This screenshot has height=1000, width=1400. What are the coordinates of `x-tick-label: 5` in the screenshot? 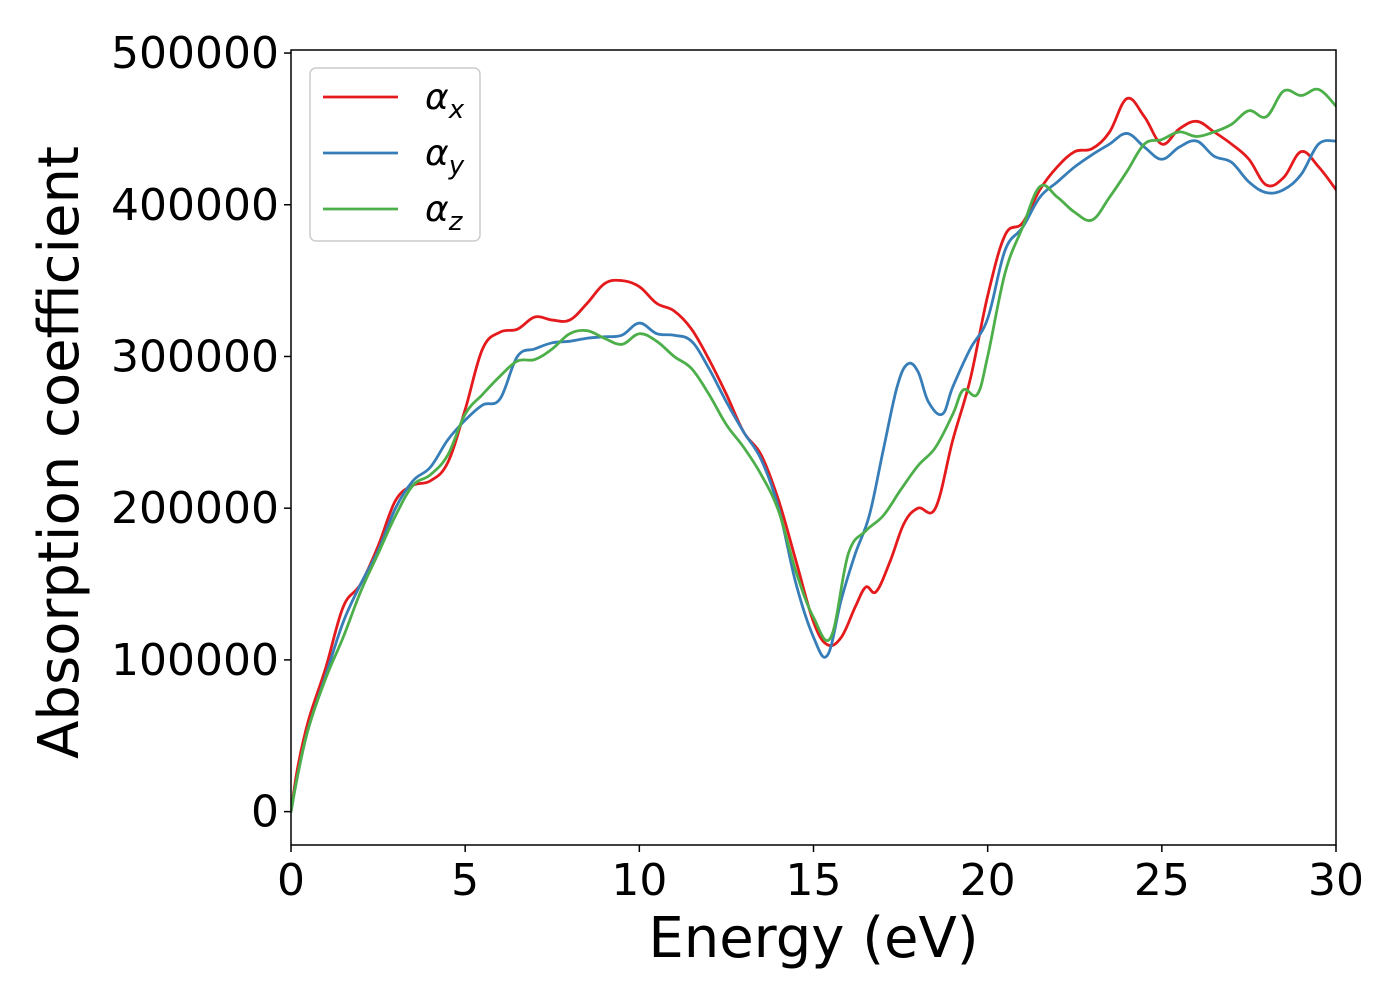 It's located at (465, 880).